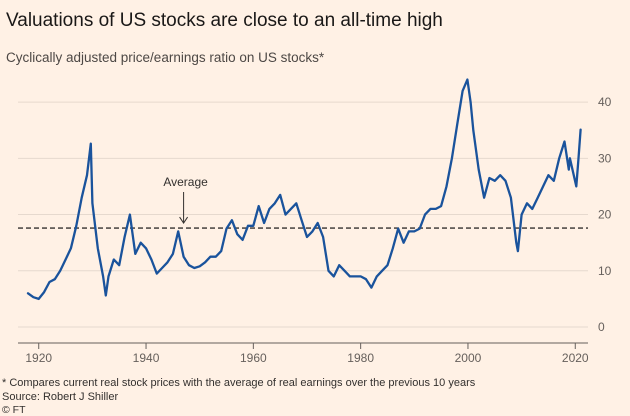 This screenshot has height=416, width=630. What do you see at coordinates (360, 358) in the screenshot?
I see `x-tick-label-1980: 1980` at bounding box center [360, 358].